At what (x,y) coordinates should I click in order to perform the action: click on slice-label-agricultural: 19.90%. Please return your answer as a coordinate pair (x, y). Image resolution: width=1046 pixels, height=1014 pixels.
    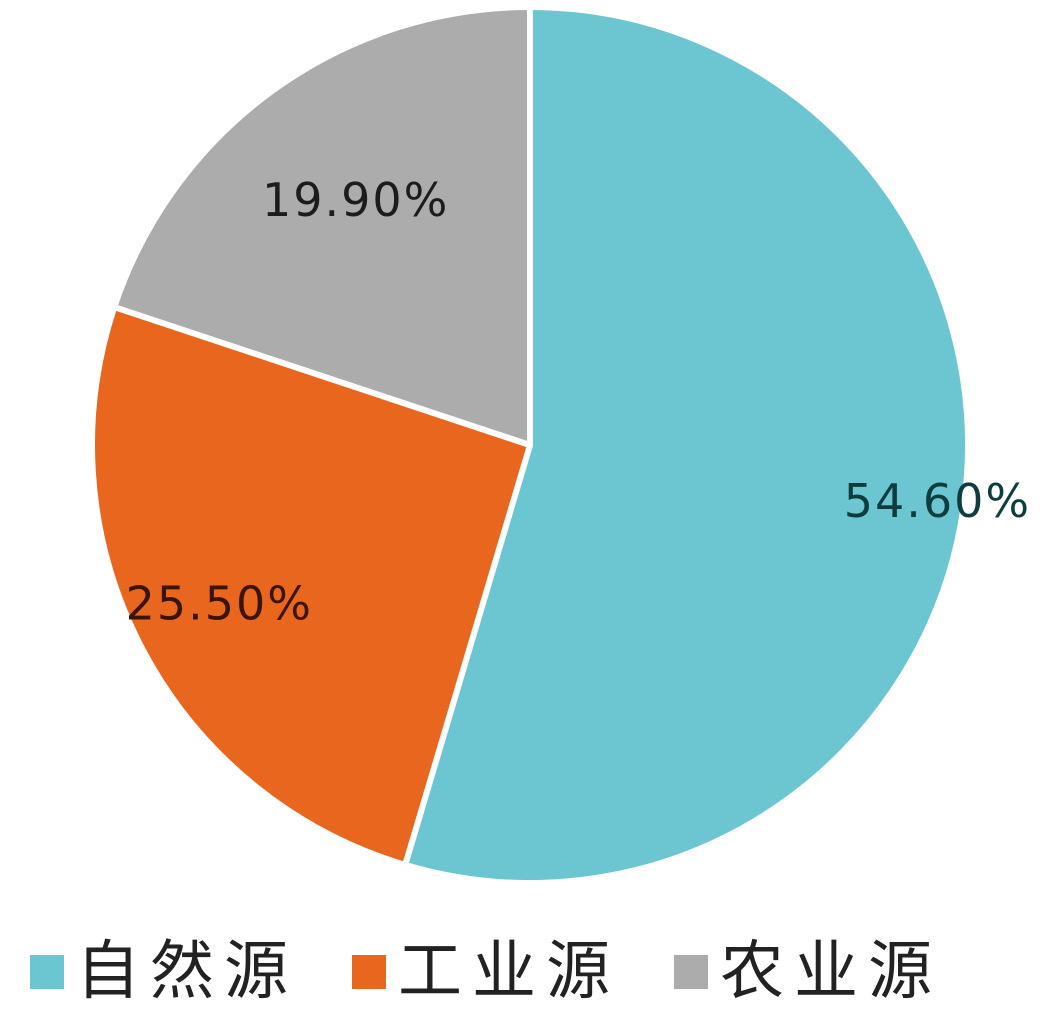
    Looking at the image, I should click on (355, 200).